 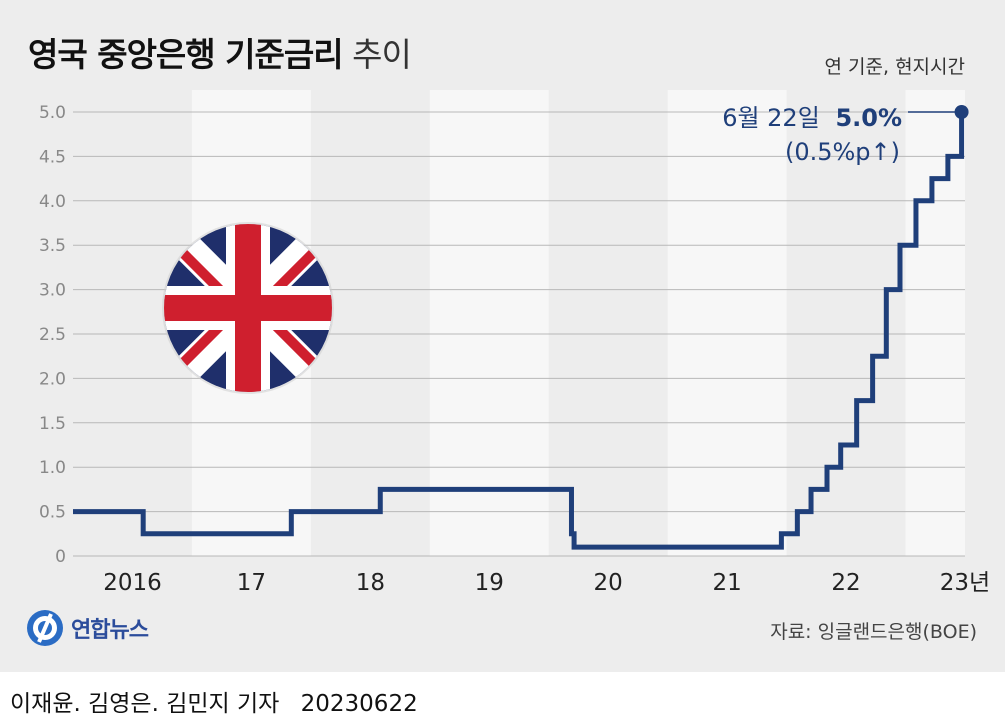 What do you see at coordinates (489, 583) in the screenshot?
I see `x-tick-label: 19` at bounding box center [489, 583].